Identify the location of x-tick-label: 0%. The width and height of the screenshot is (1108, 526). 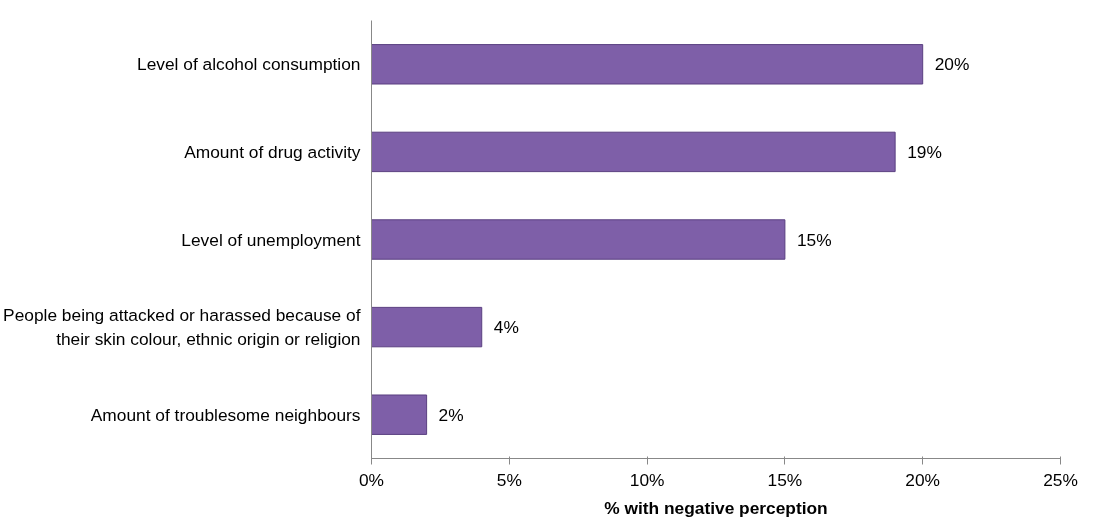
(371, 479).